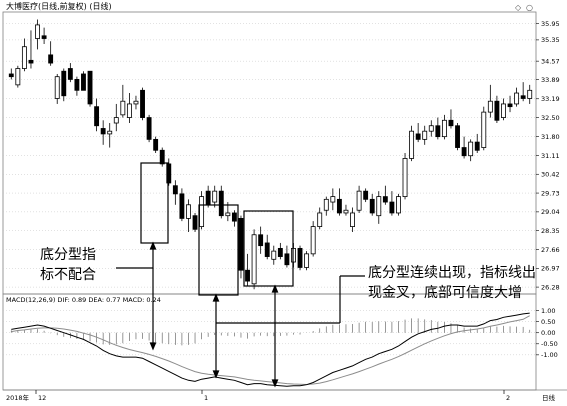  Describe the element at coordinates (550, 137) in the screenshot. I see `price-tick-label: 31.80` at that location.